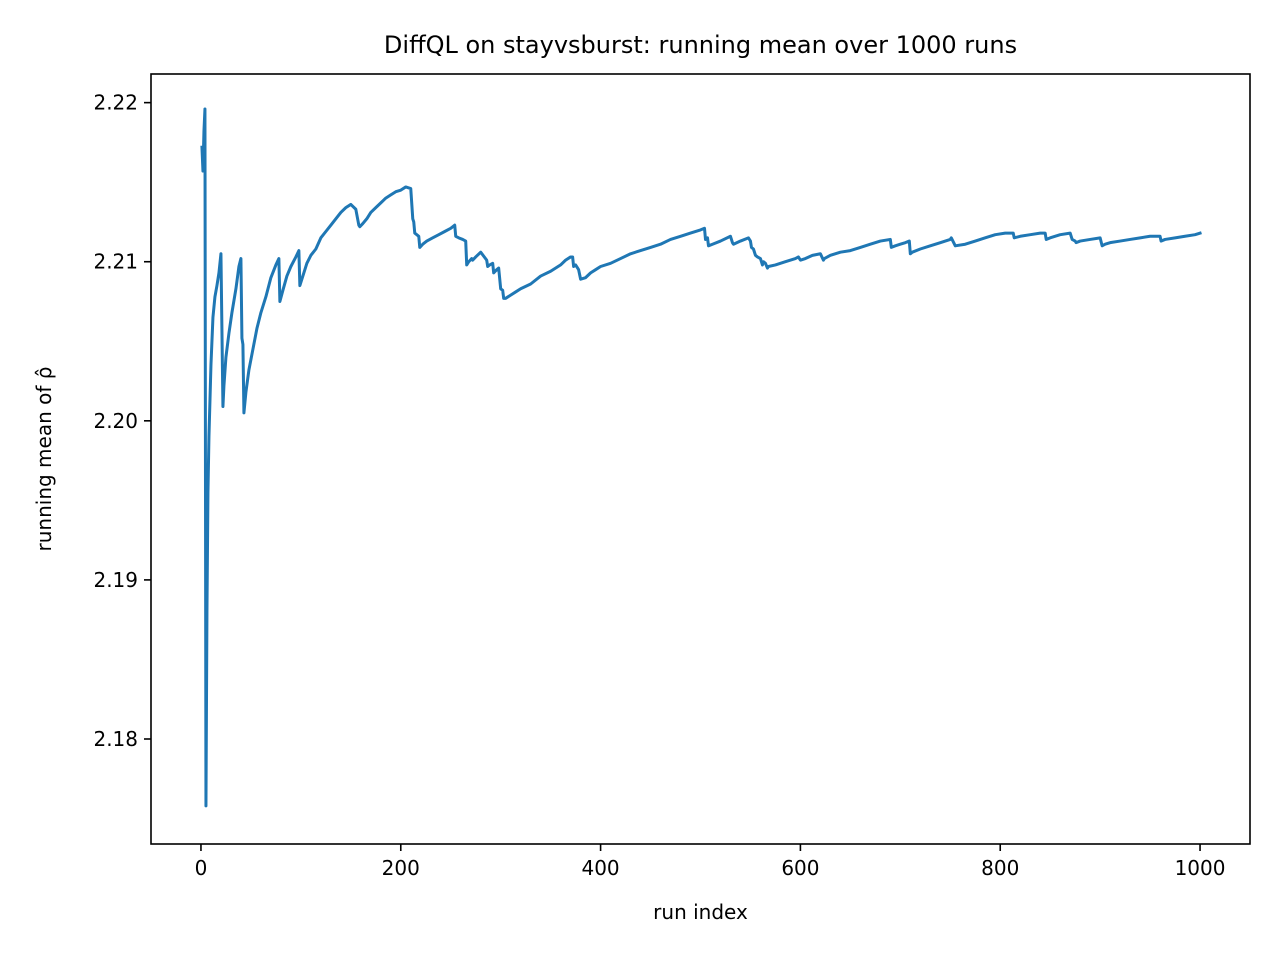 This screenshot has width=1280, height=960. What do you see at coordinates (201, 868) in the screenshot?
I see `x-tick-label: 0` at bounding box center [201, 868].